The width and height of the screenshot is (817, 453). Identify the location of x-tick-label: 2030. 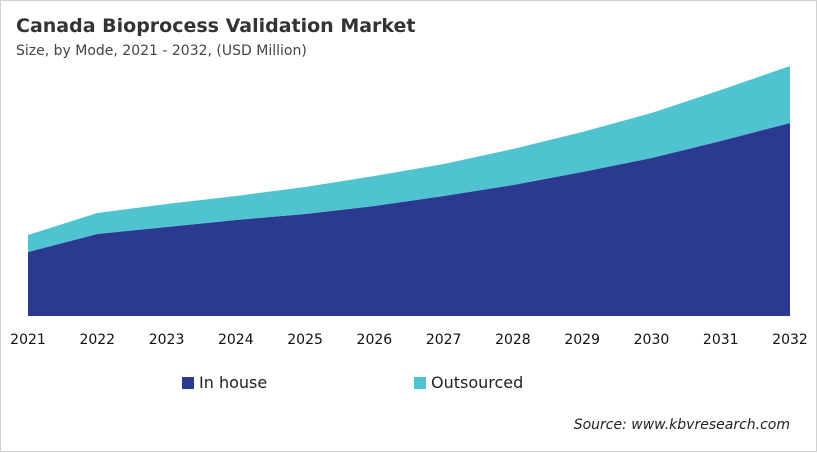
(652, 340).